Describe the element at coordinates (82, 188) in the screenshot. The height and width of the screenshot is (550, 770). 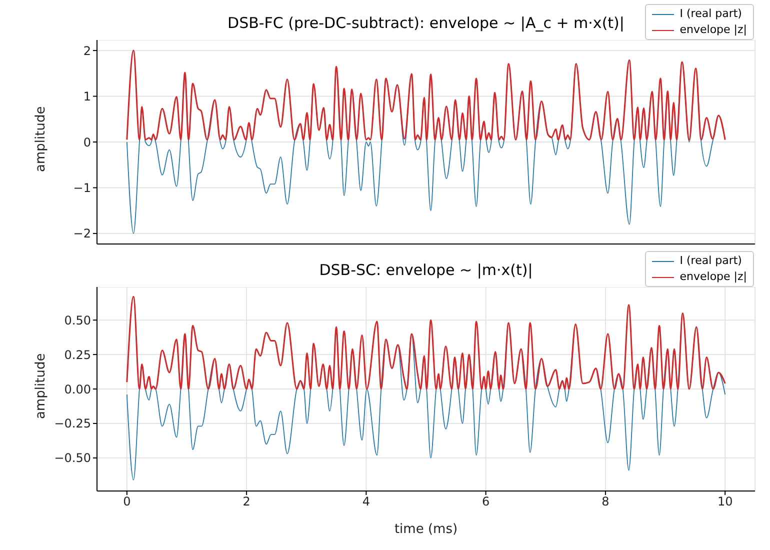
I see `y-tick-label: −1` at that location.